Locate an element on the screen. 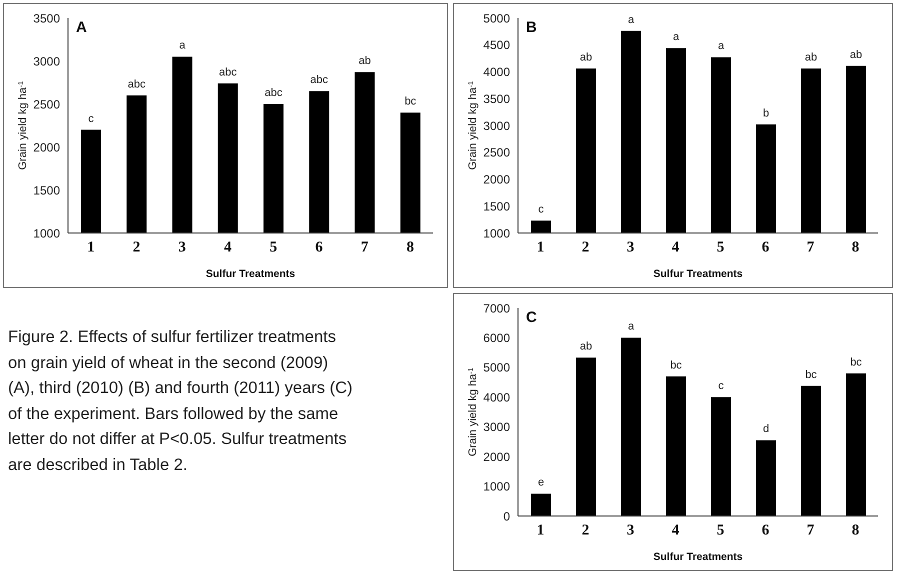 This screenshot has height=575, width=897. data-label: b is located at coordinates (766, 113).